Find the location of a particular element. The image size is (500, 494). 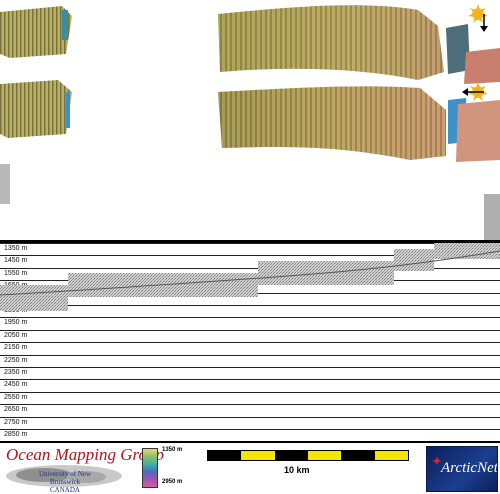

depth-label: 2650 m is located at coordinates (16, 410).